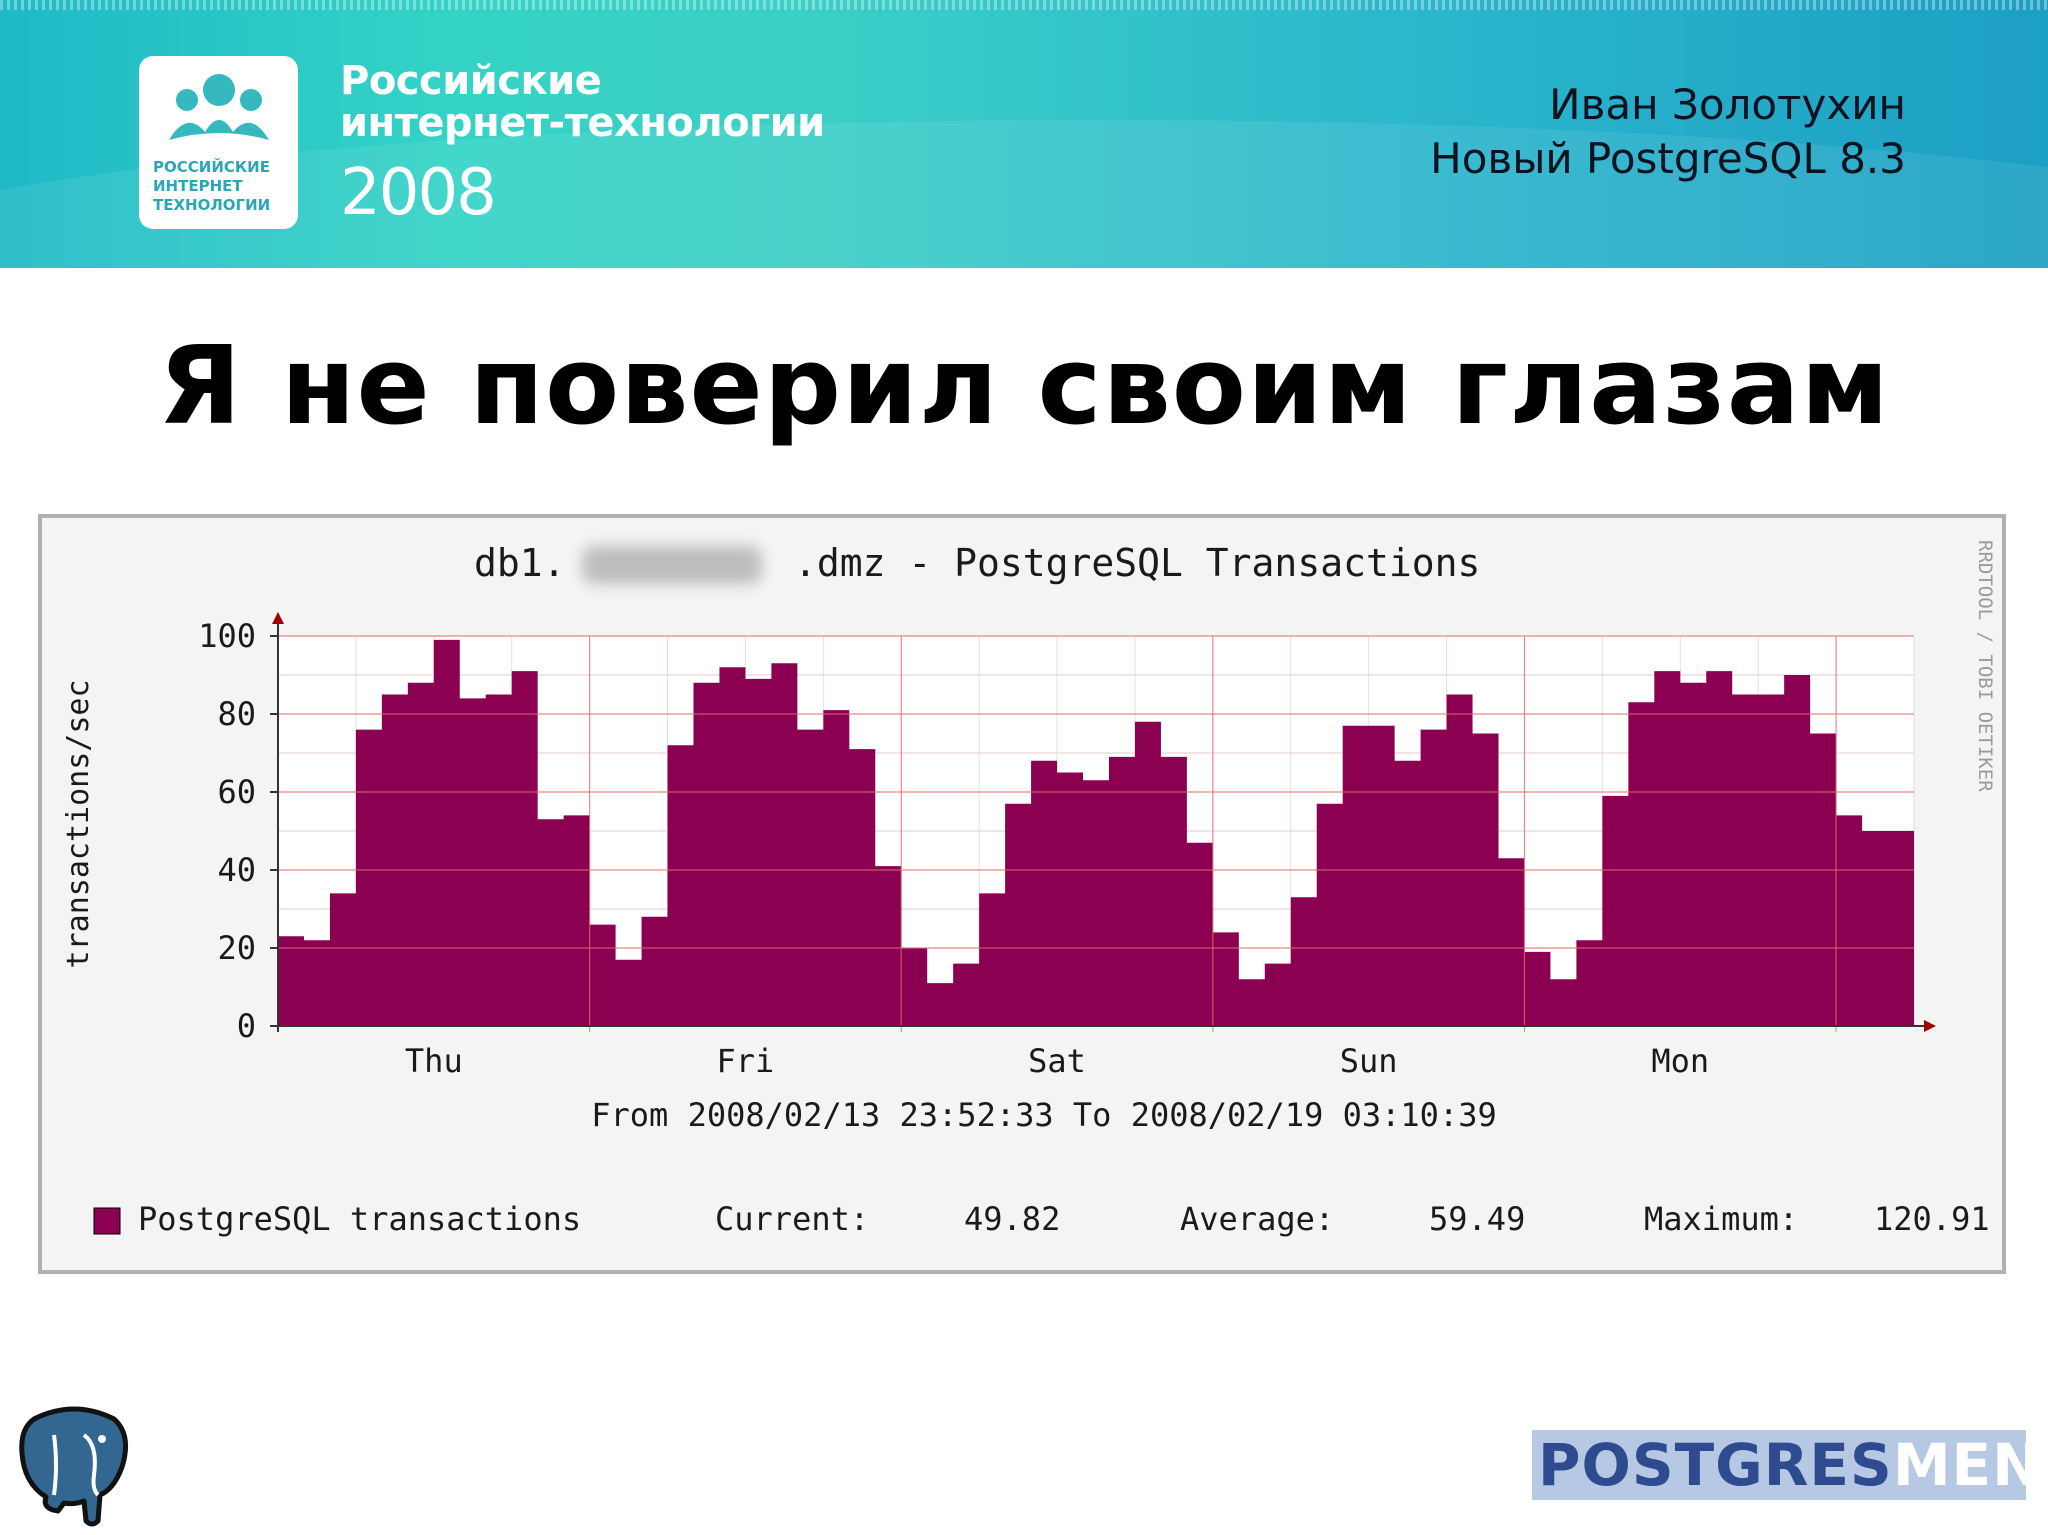 The width and height of the screenshot is (2048, 1535). What do you see at coordinates (218, 142) in the screenshot?
I see `conference-logo: РОССИЙСКИЕ ИНТЕРНЕТ ТЕХНОЛОГИИ` at bounding box center [218, 142].